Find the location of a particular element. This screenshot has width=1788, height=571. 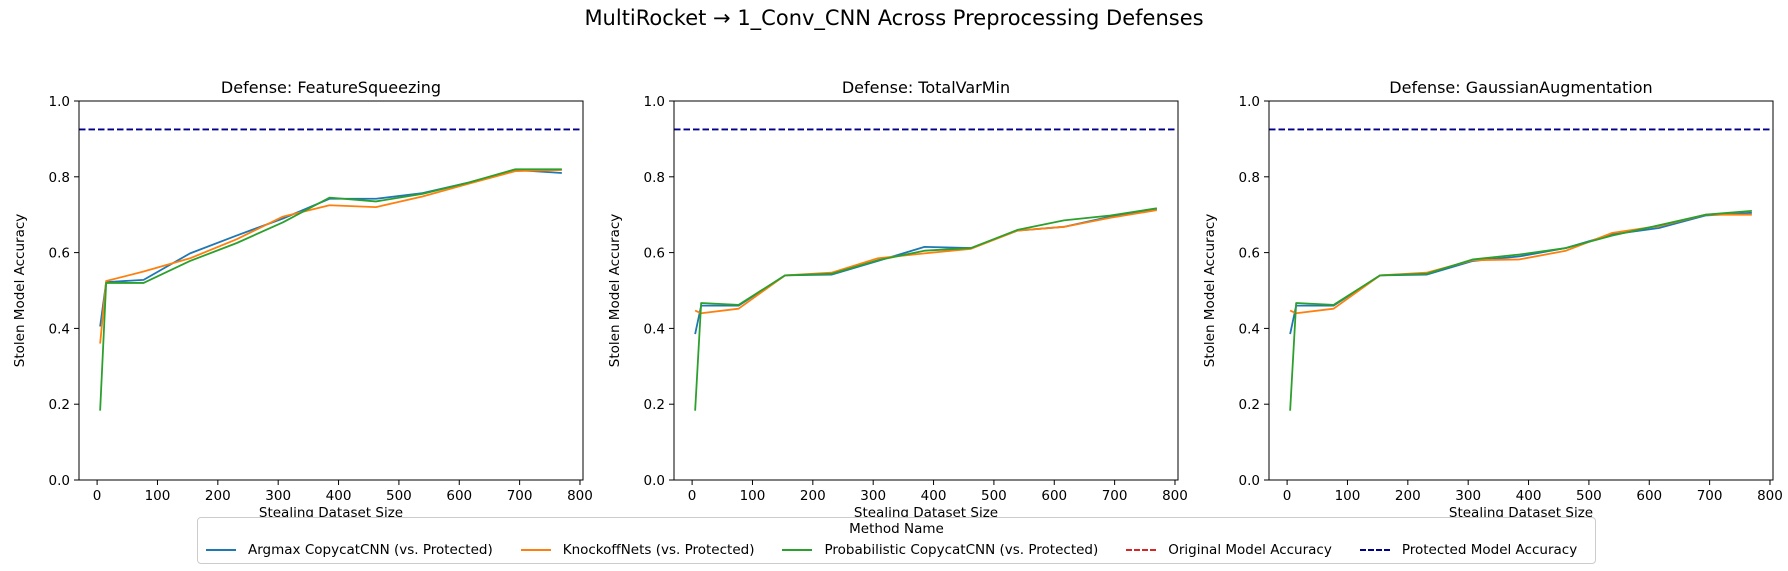

legend-label-knockoff: KnockoffNets (vs. Protected) is located at coordinates (658, 550).